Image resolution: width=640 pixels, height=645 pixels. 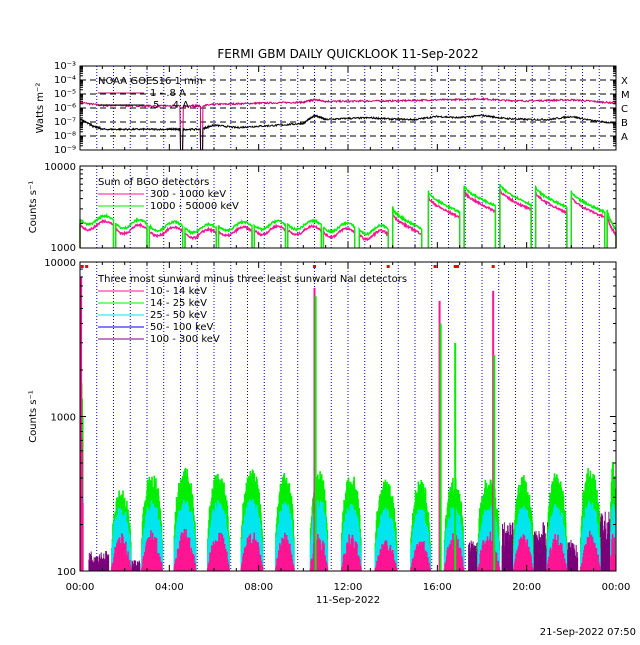 I want to click on x-tick-label: 04:00, so click(x=169, y=587).